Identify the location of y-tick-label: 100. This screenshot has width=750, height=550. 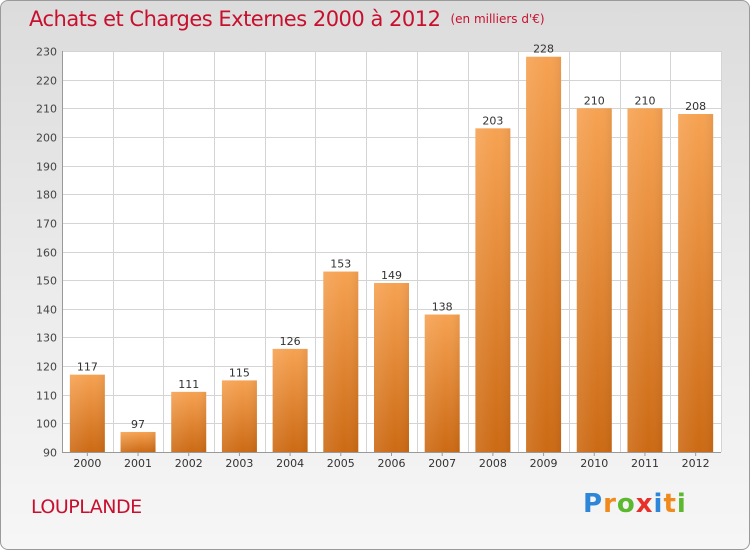
(46, 424).